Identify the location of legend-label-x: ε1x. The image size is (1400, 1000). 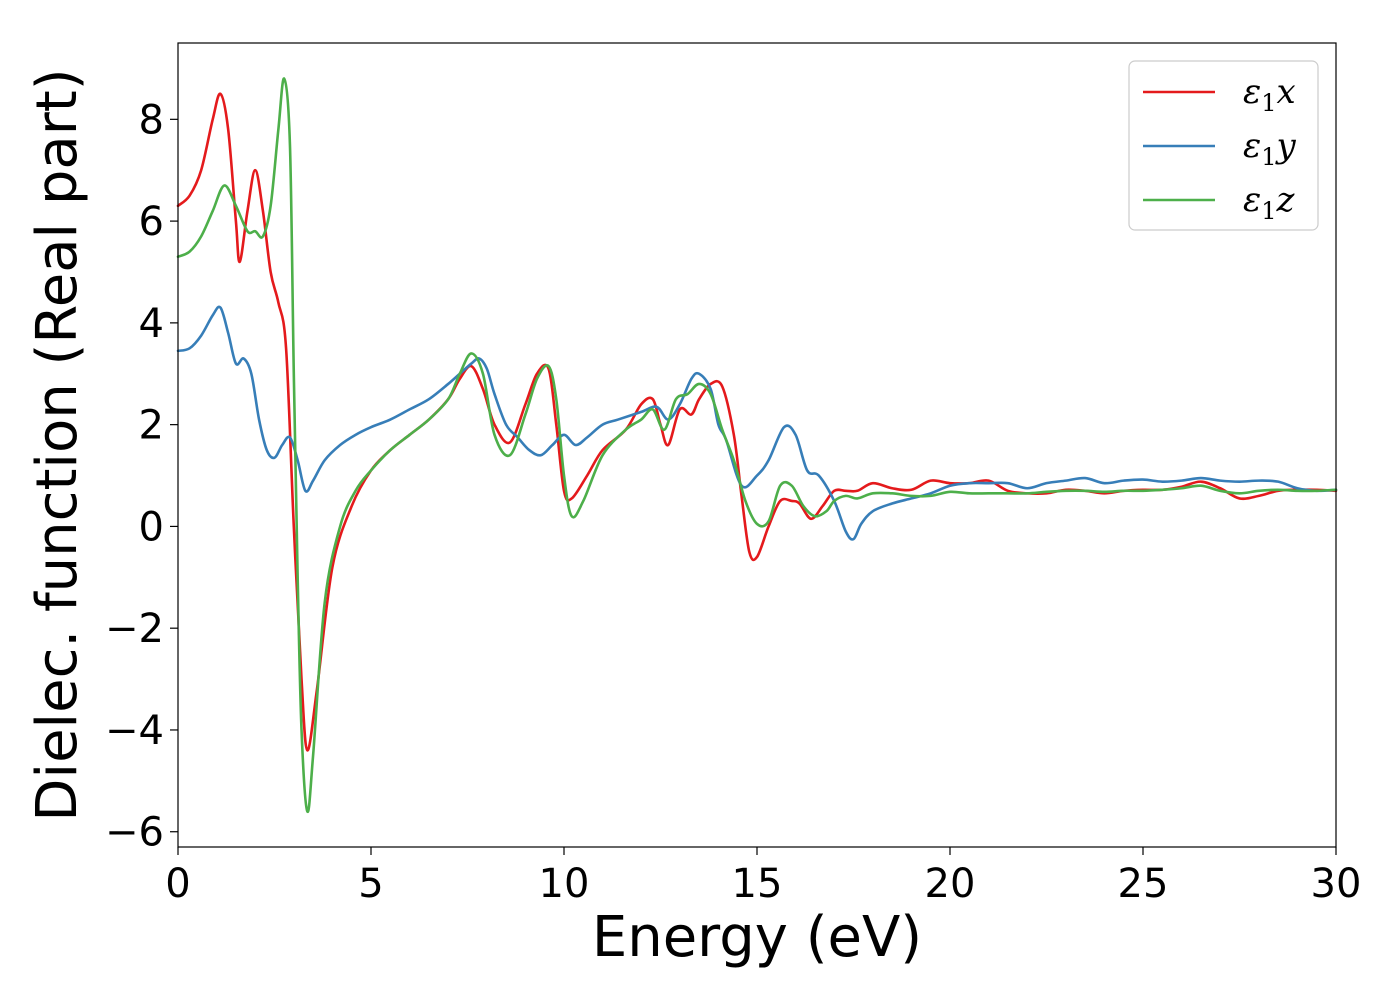
(1269, 94).